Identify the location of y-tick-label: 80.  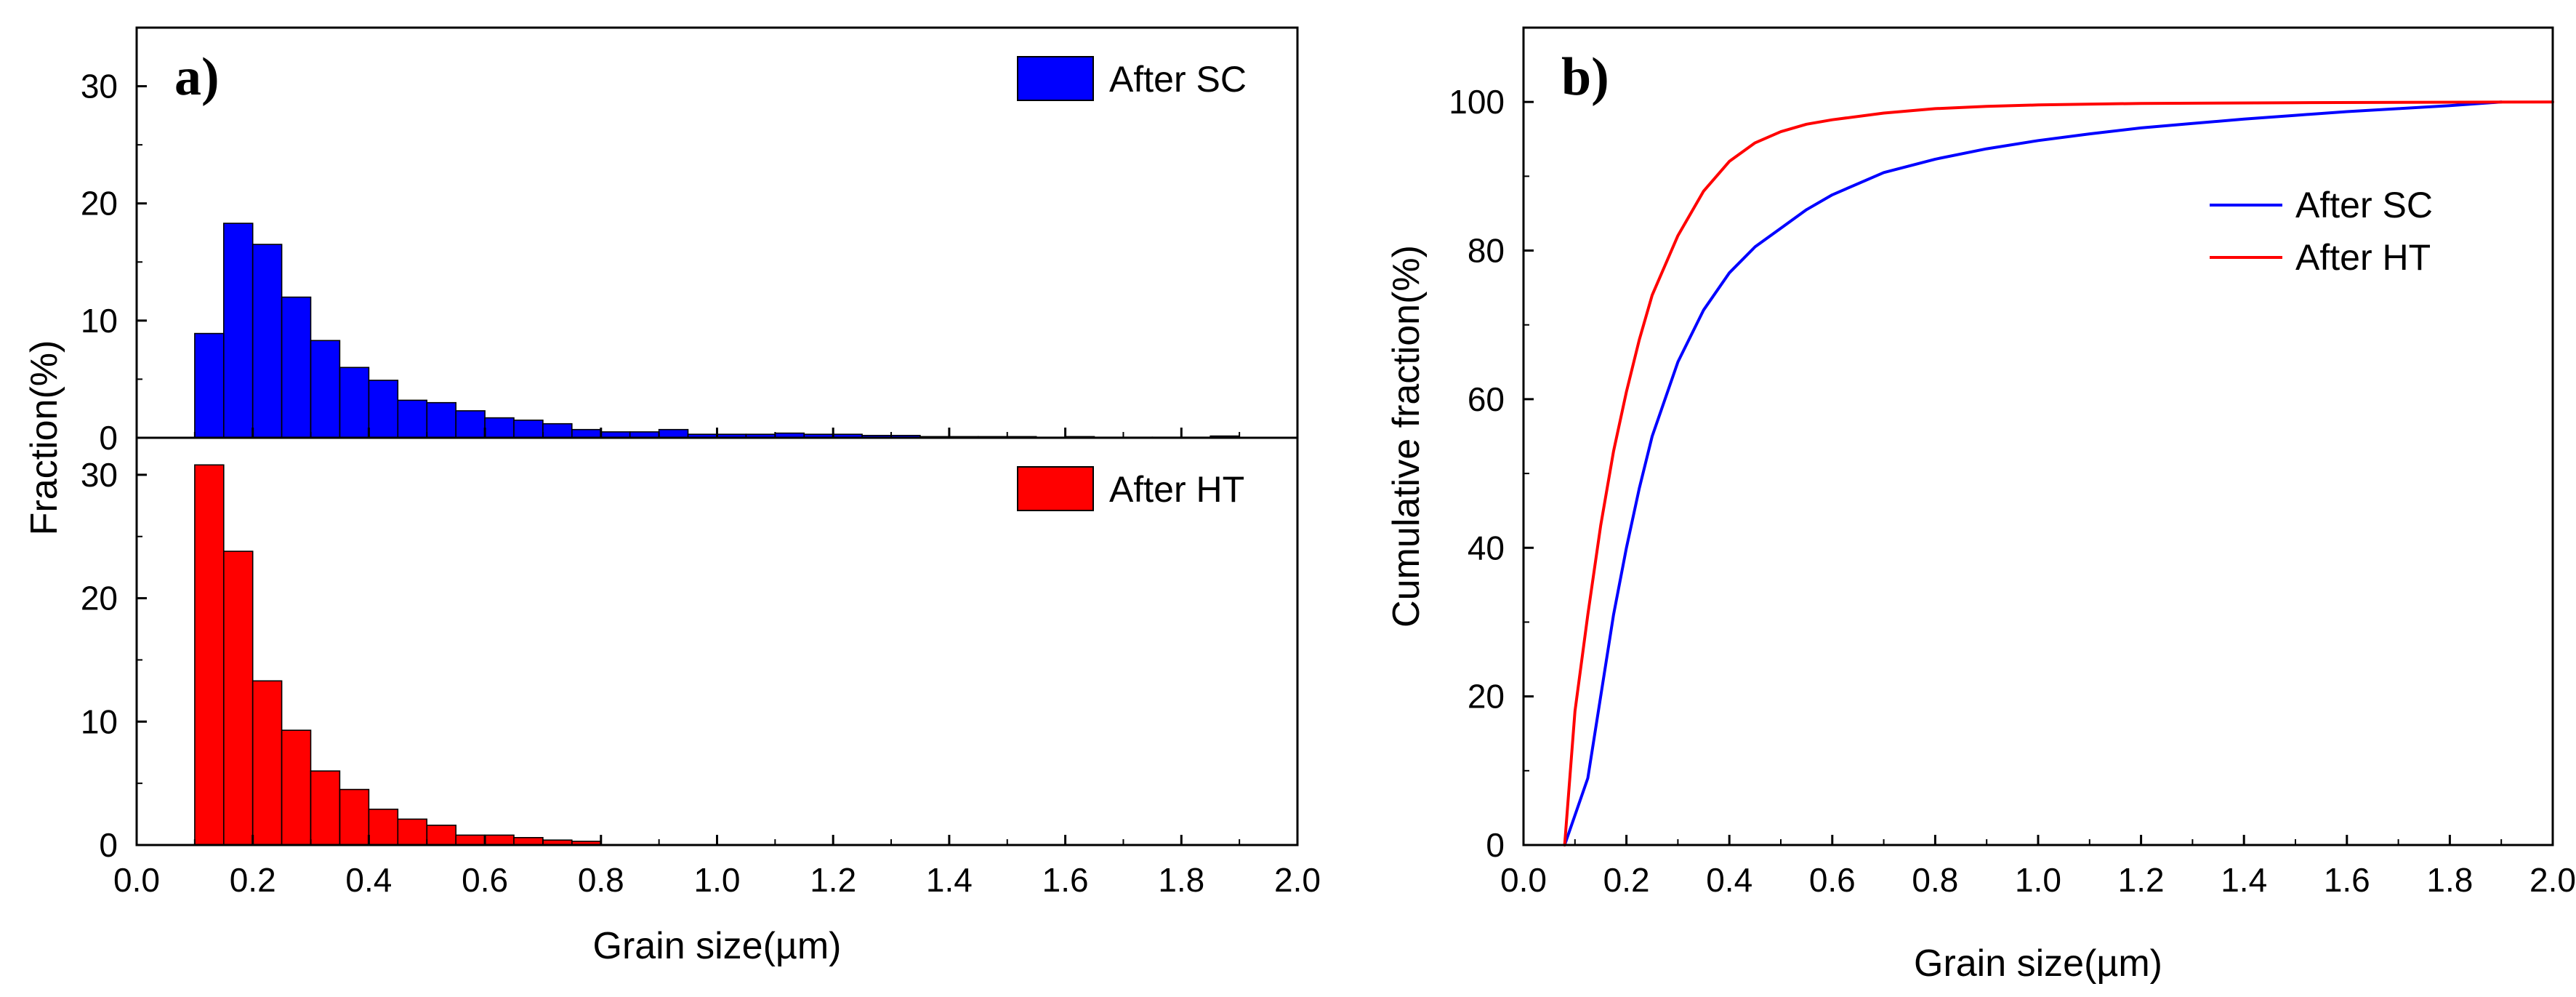
(1486, 251).